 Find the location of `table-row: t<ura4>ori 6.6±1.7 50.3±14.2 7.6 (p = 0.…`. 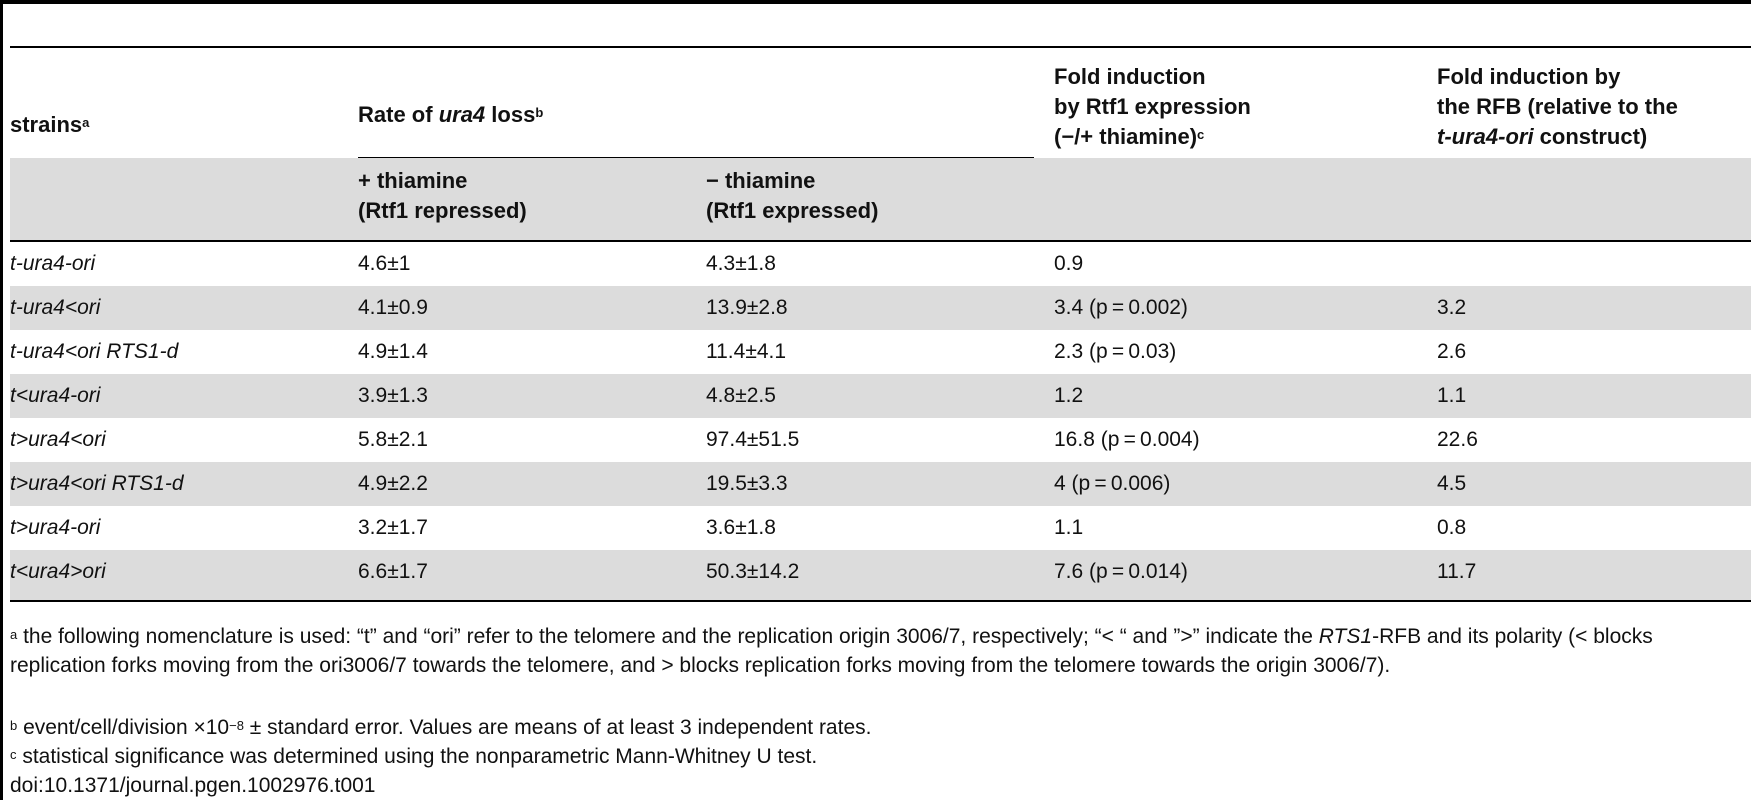

table-row: t<ura4>ori 6.6±1.7 50.3±14.2 7.6 (p = 0.… is located at coordinates (880, 575).